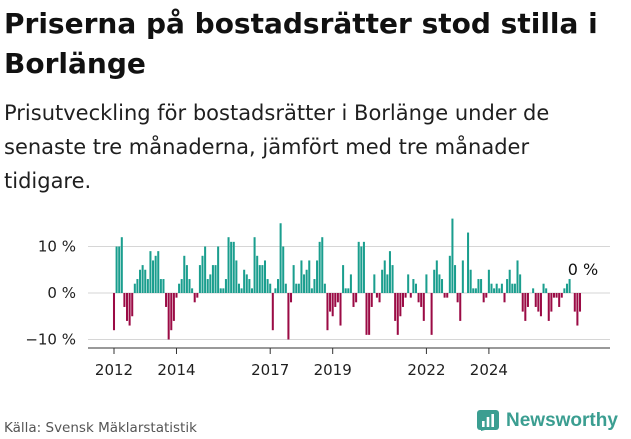 Image resolution: width=631 pixels, height=439 pixels. I want to click on newsworthy-logo-icon, so click(488, 420).